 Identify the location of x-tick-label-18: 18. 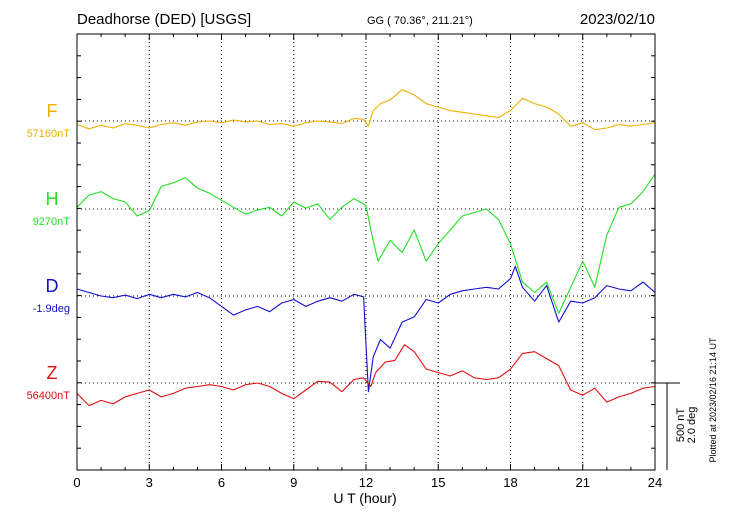
(510, 482).